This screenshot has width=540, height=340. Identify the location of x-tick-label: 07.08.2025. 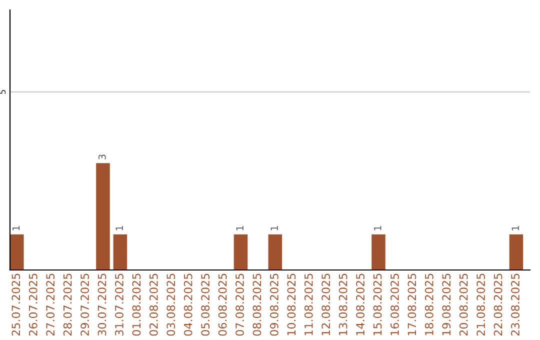
(240, 305).